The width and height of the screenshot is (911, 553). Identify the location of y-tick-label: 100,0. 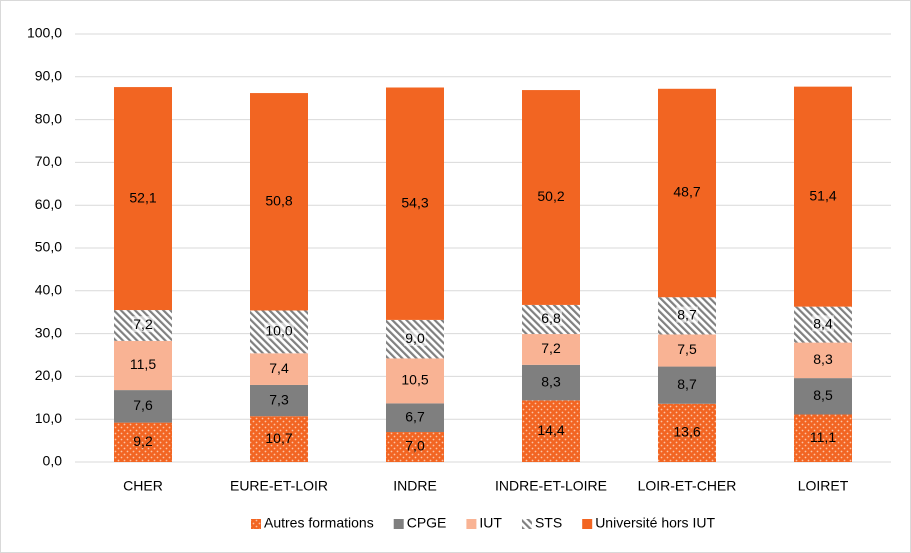
(44, 33).